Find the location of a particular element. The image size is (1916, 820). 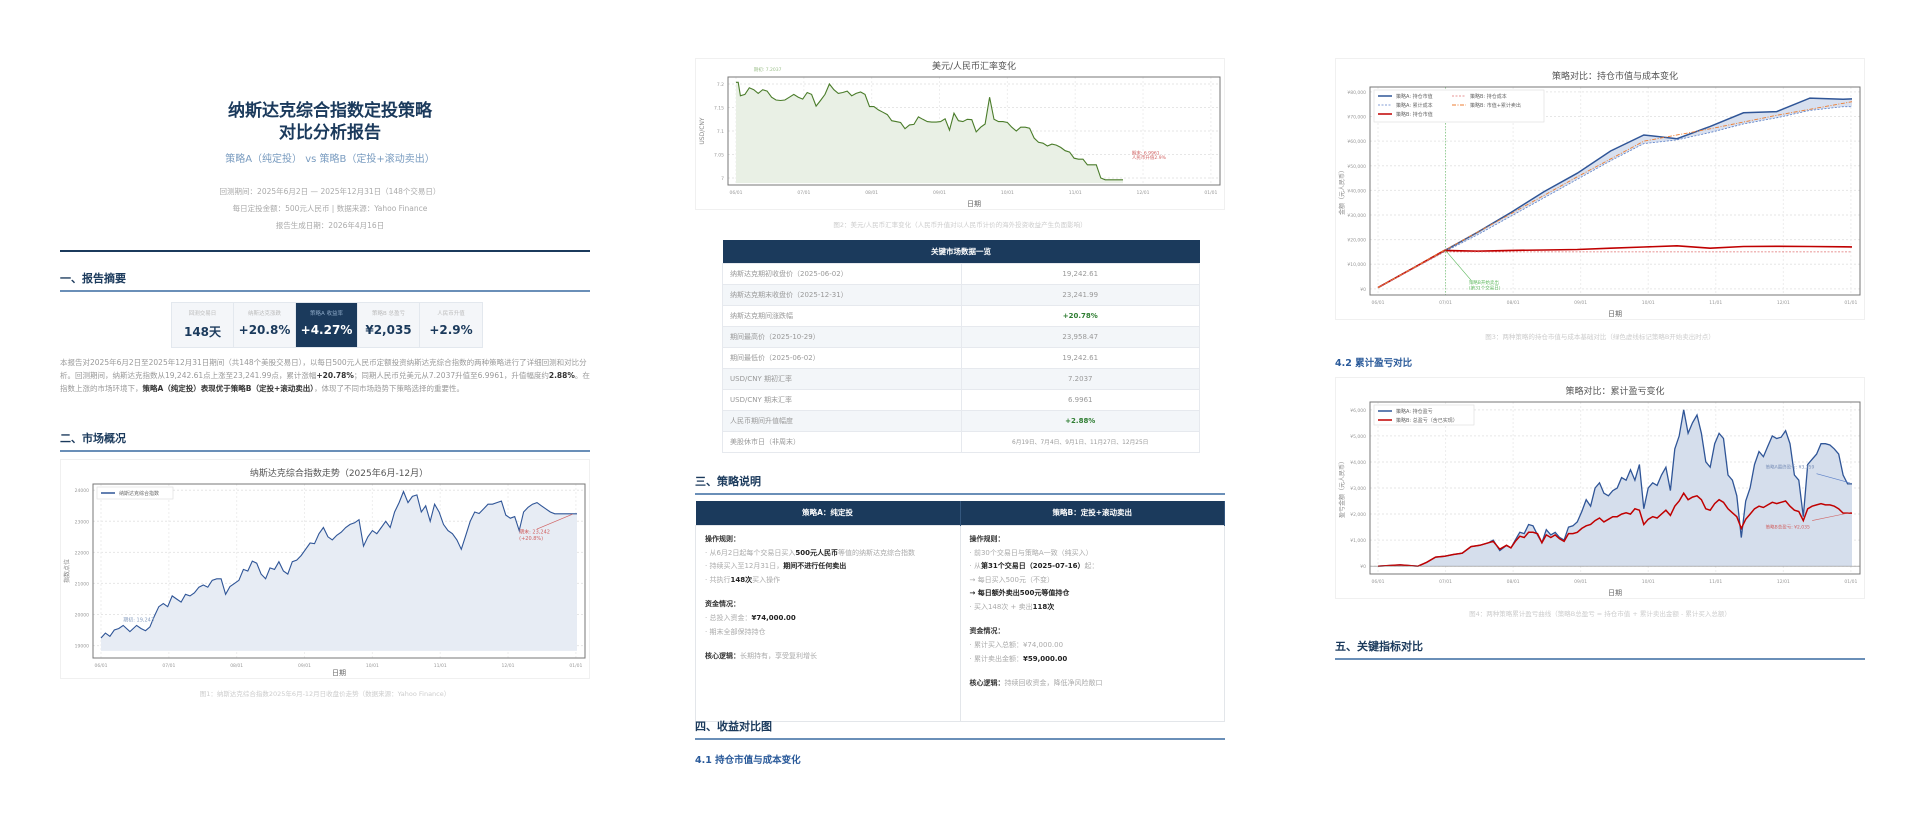

report-title-line2: 对比分析报告 is located at coordinates (330, 133).